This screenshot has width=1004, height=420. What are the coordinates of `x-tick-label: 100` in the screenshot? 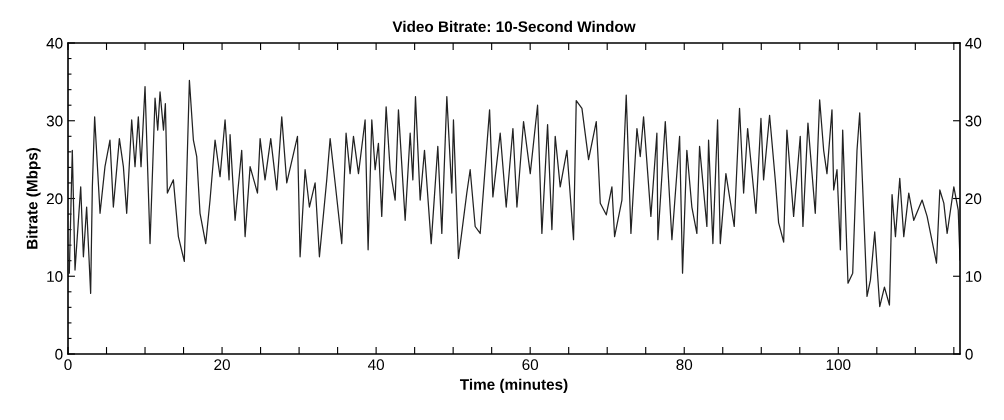 It's located at (838, 365).